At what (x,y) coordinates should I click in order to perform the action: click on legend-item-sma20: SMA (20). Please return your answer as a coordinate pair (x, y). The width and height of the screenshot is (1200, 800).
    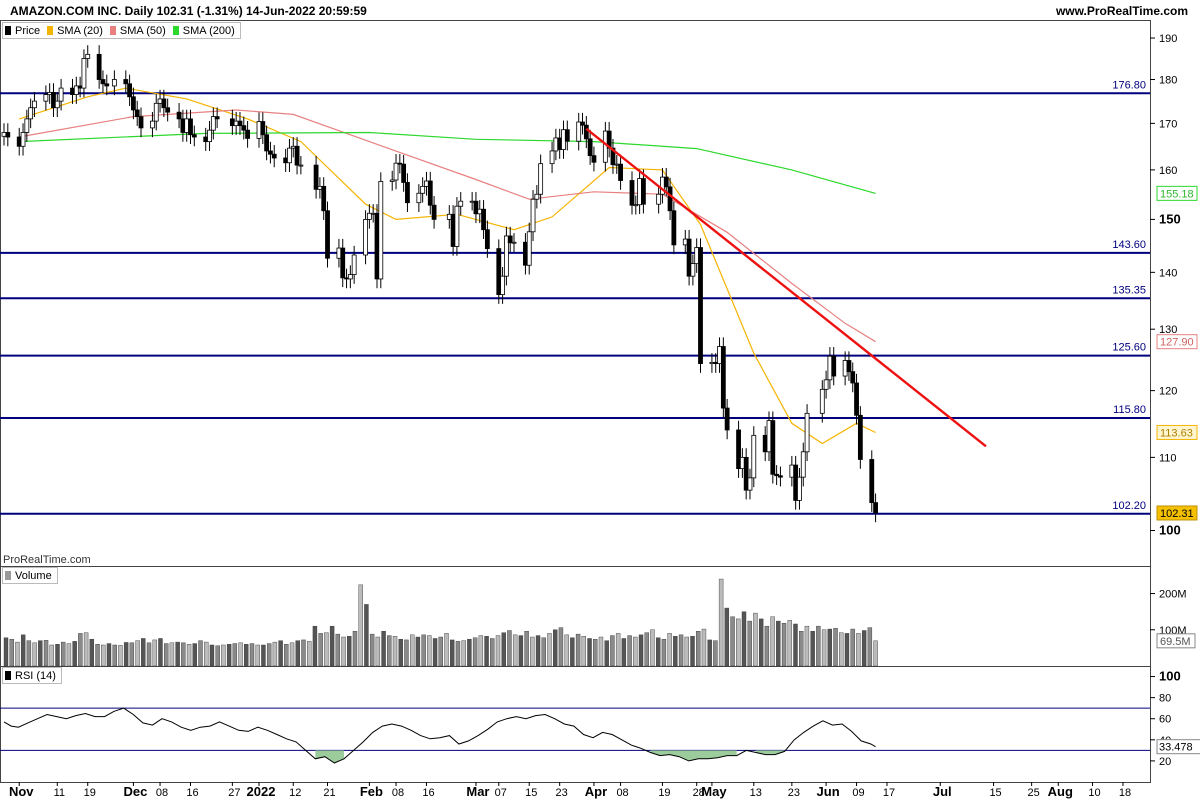
    Looking at the image, I should click on (76, 31).